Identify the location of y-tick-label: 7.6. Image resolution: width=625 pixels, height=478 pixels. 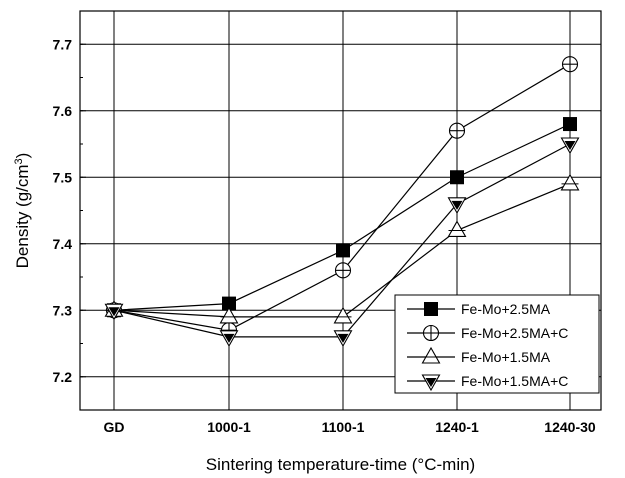
(63, 111).